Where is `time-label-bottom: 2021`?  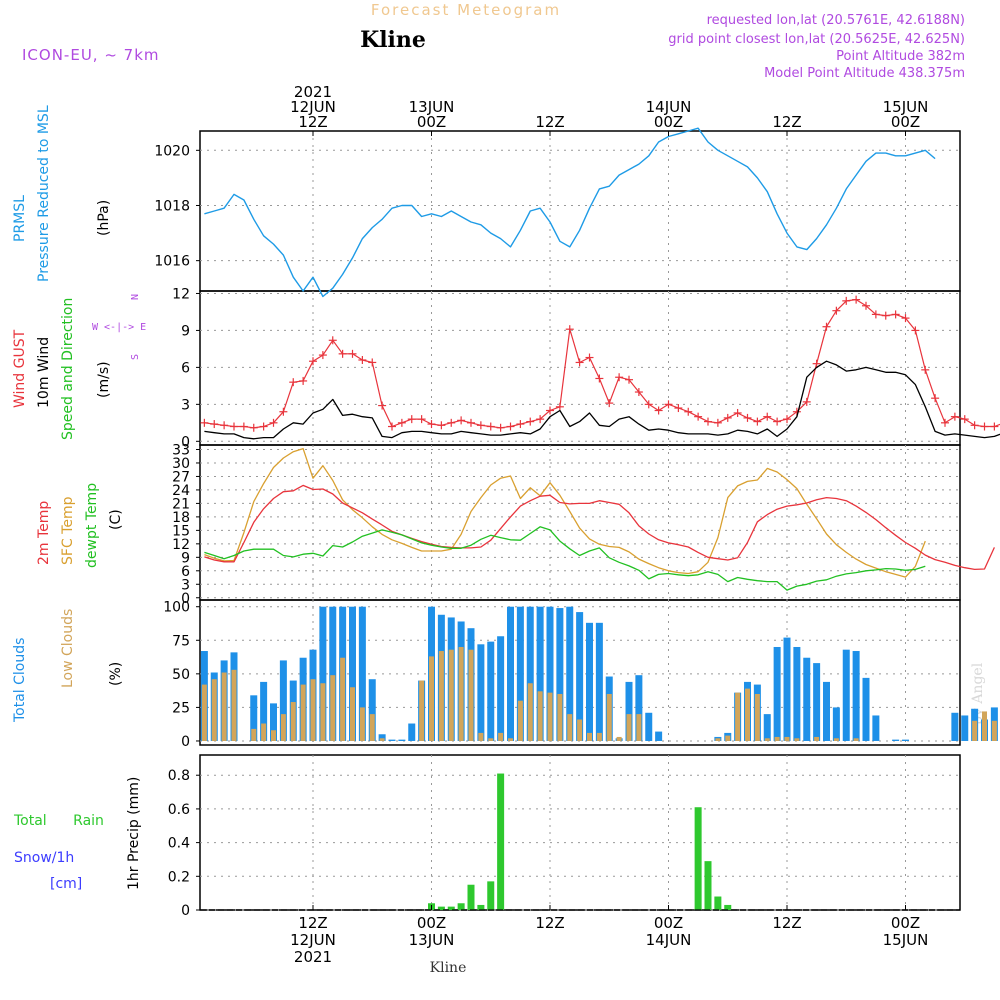
time-label-bottom: 2021 is located at coordinates (313, 957).